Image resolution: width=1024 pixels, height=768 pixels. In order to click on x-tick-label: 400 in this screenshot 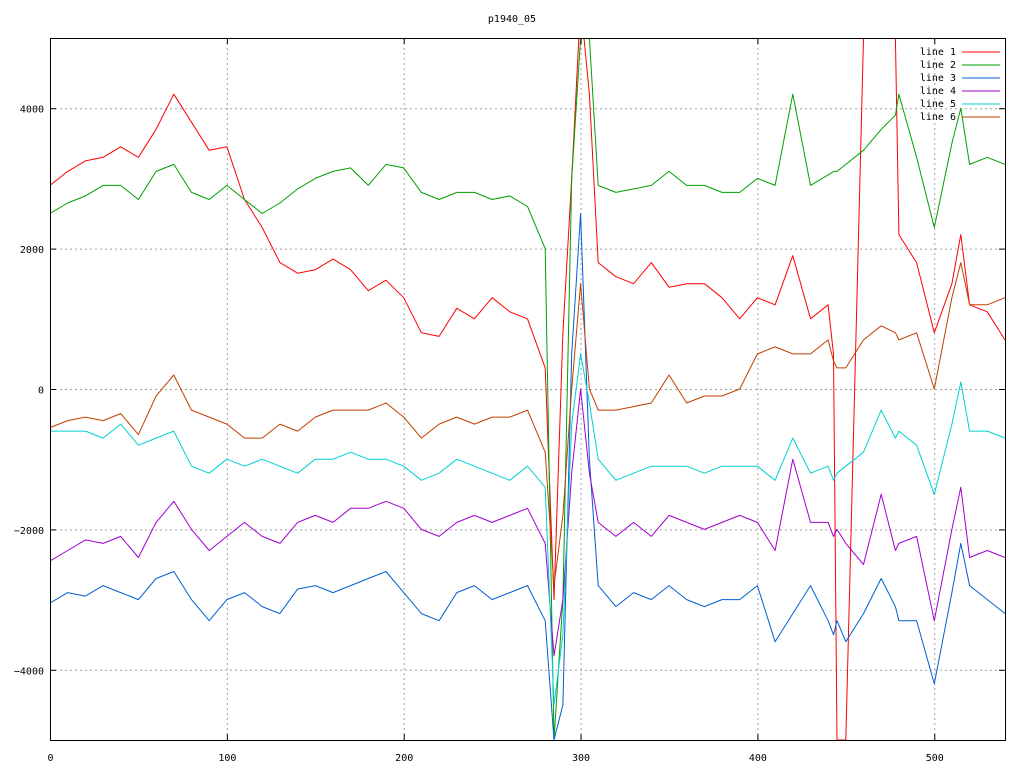, I will do `click(758, 758)`.